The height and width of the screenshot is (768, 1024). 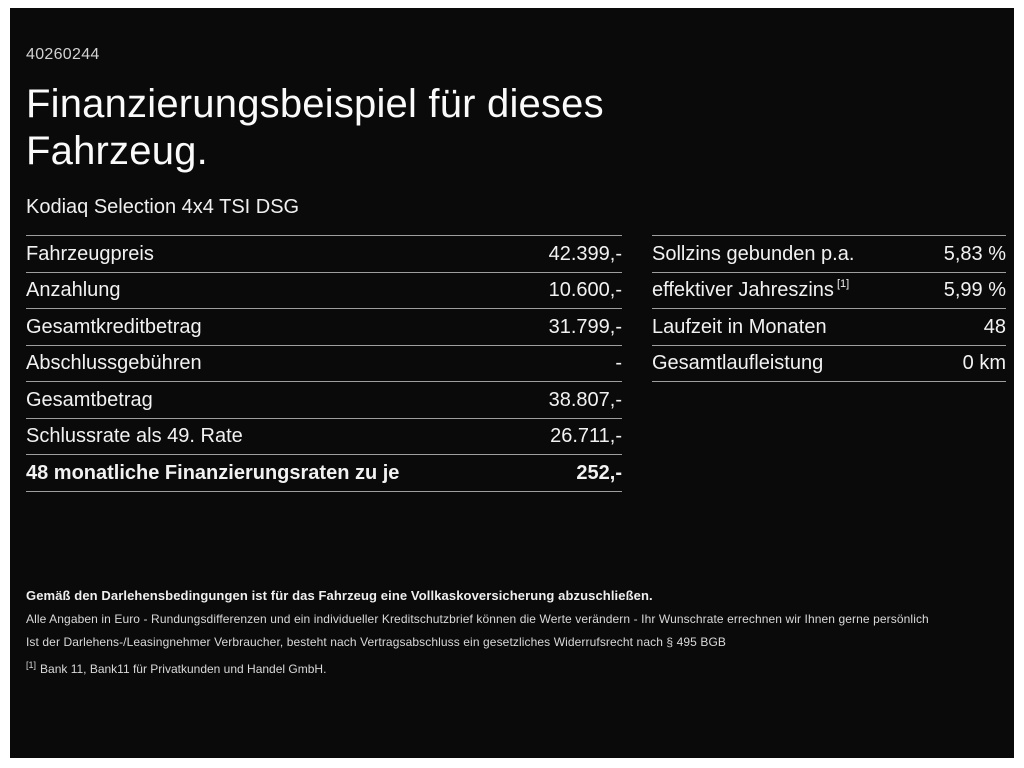 I want to click on table-row: Gesamtbetrag 38.807,-, so click(x=324, y=400).